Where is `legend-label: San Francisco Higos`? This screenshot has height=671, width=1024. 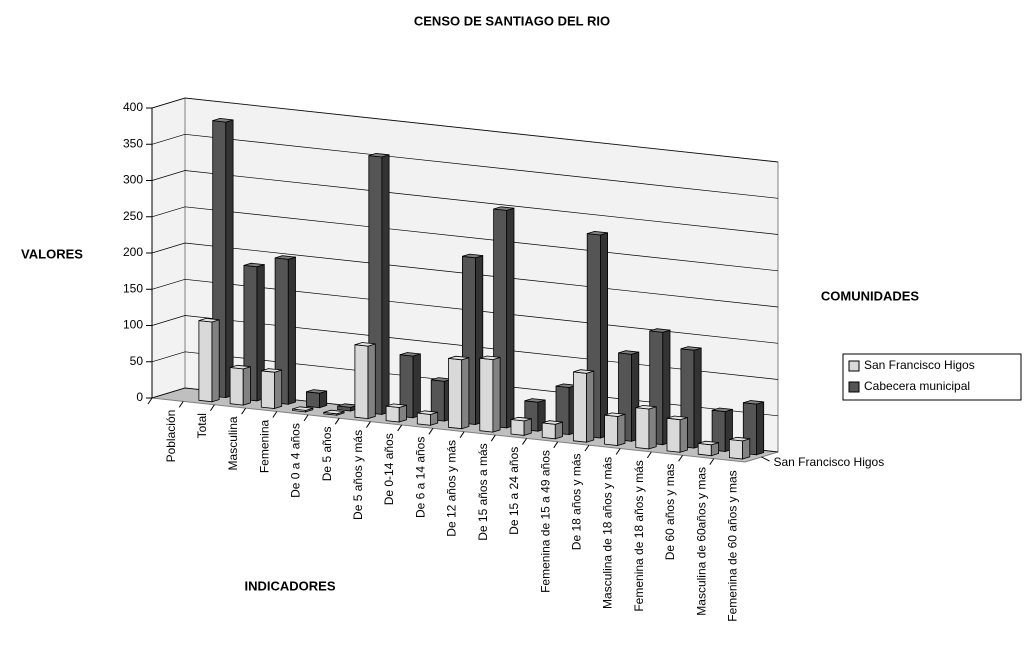 legend-label: San Francisco Higos is located at coordinates (919, 365).